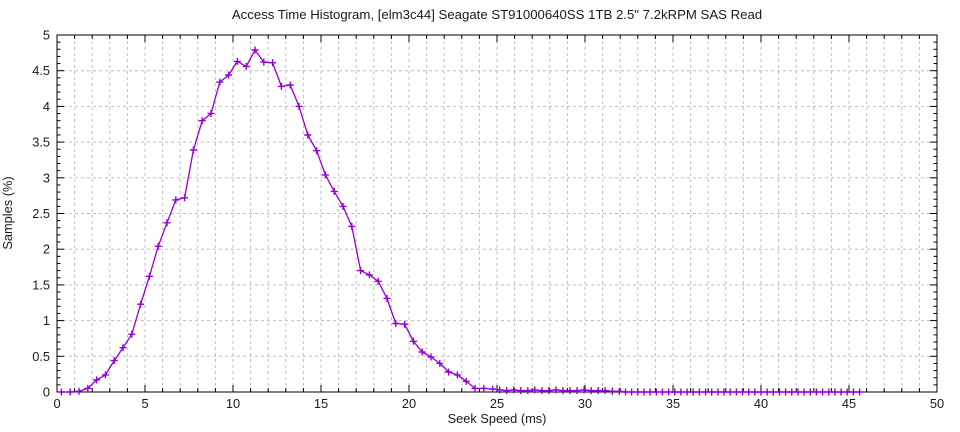 Image resolution: width=960 pixels, height=432 pixels. Describe the element at coordinates (46, 249) in the screenshot. I see `y-tick-label: 2` at that location.